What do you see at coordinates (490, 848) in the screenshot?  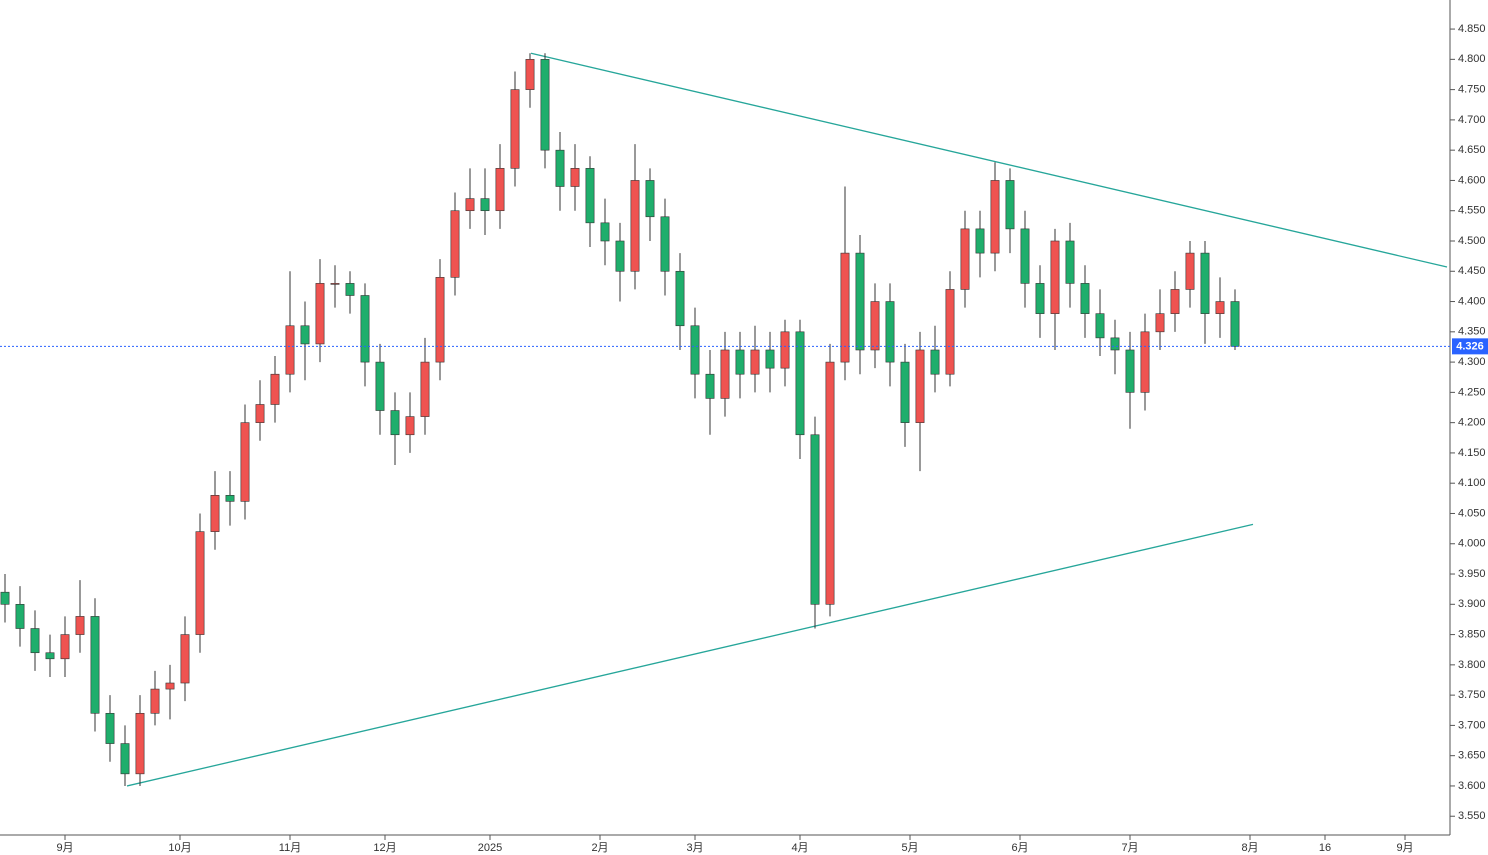 I see `x-tick-label: 2025` at bounding box center [490, 848].